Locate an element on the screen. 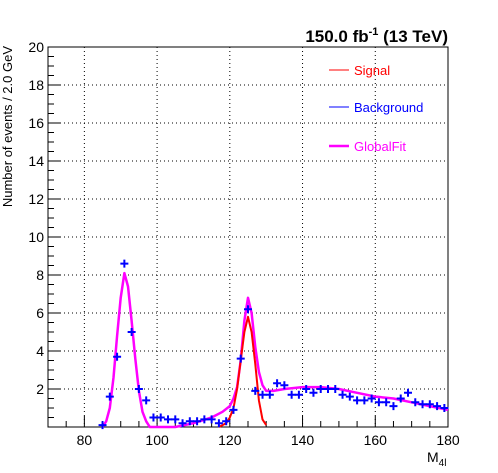  y-tick-label: 16 is located at coordinates (36, 123).